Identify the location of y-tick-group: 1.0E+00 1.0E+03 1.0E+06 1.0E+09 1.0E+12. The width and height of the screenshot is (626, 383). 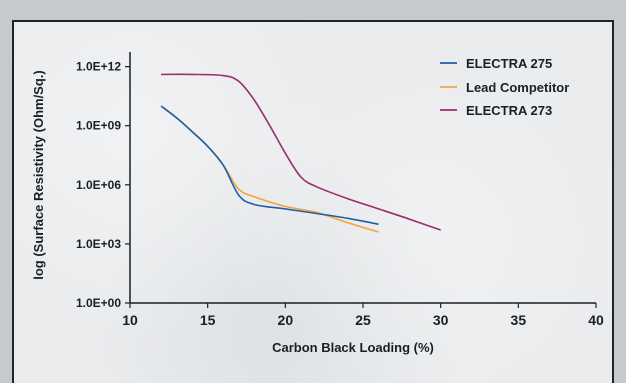
(103, 185).